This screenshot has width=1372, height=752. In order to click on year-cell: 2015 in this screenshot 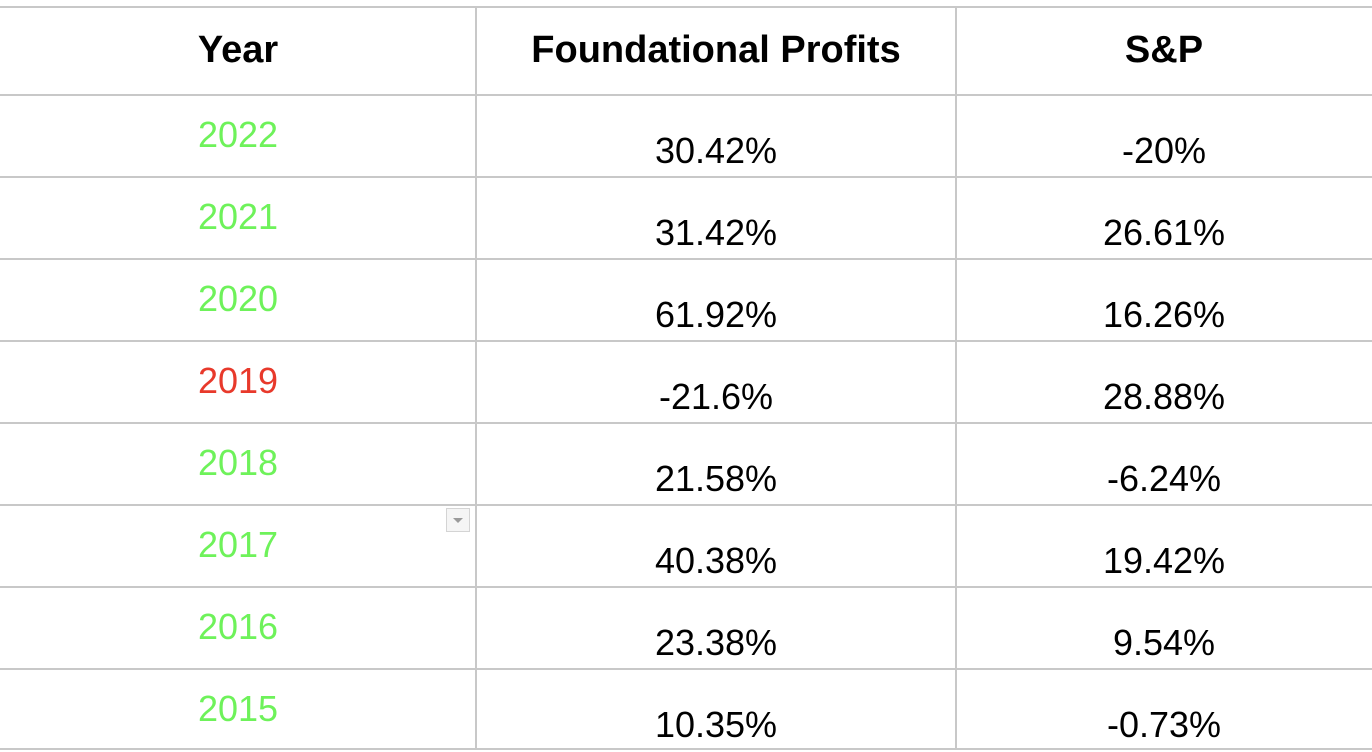, I will do `click(238, 708)`.